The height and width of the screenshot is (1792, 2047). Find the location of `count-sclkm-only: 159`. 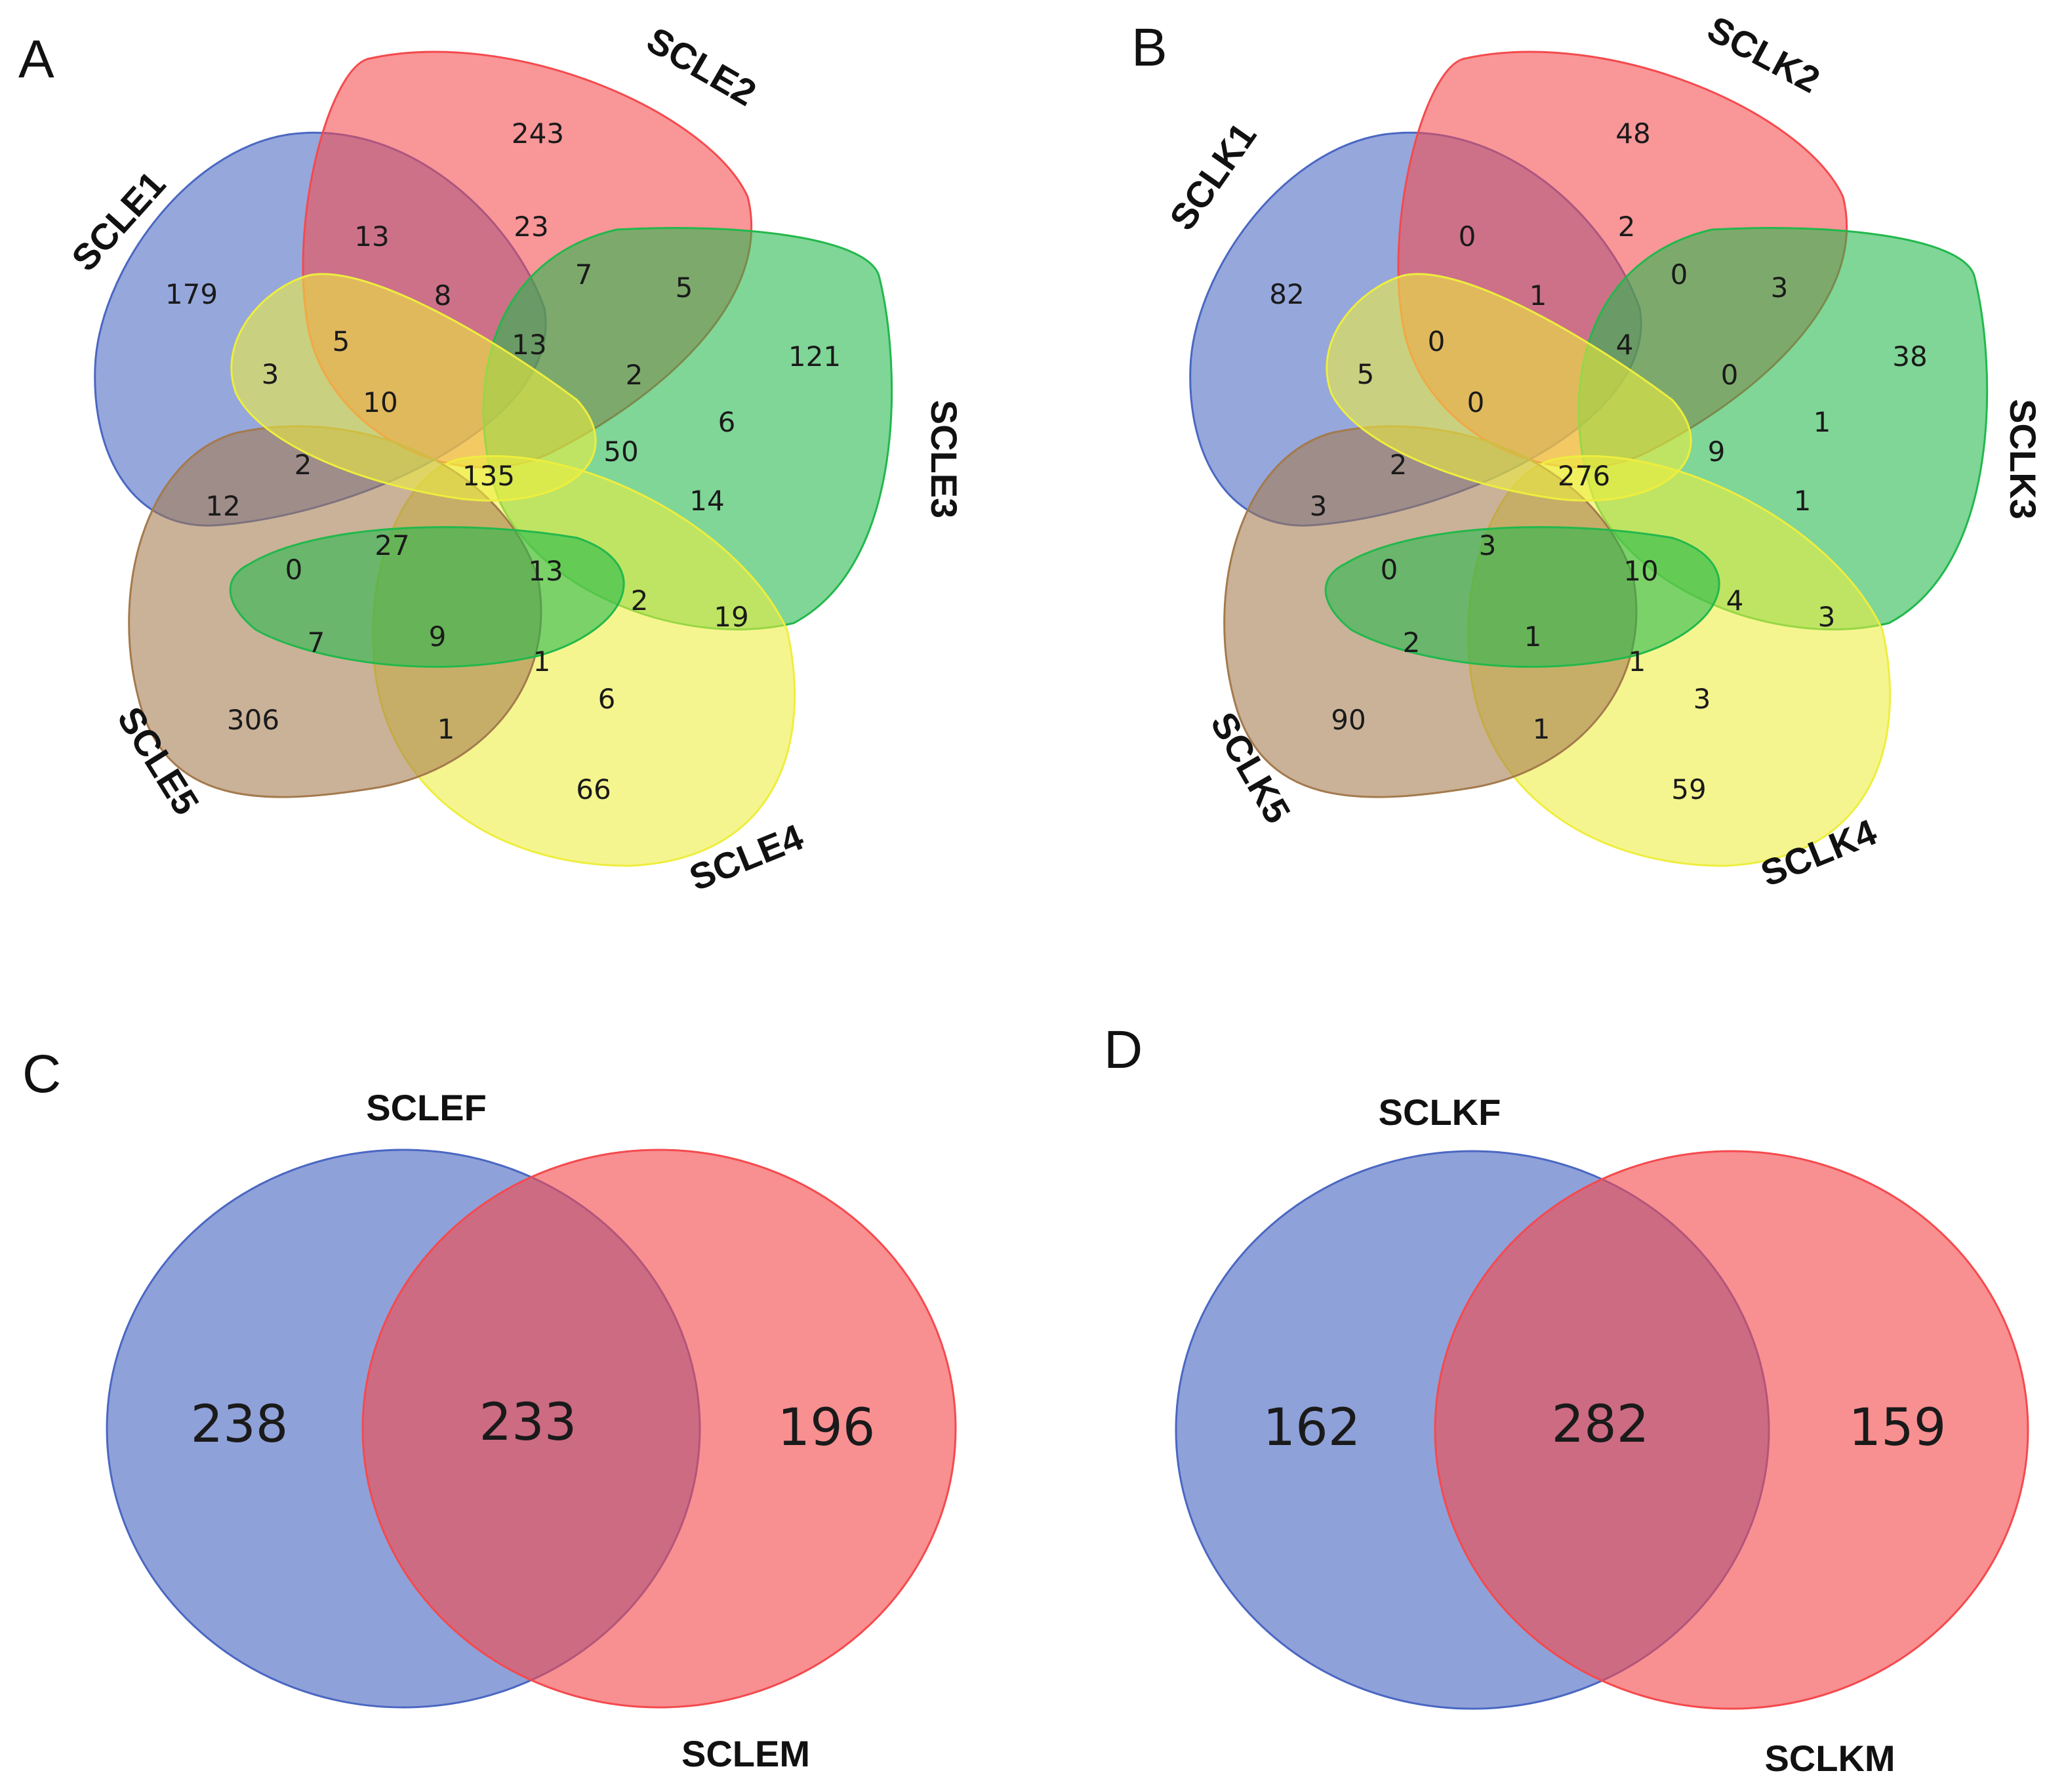

count-sclkm-only: 159 is located at coordinates (1898, 1427).